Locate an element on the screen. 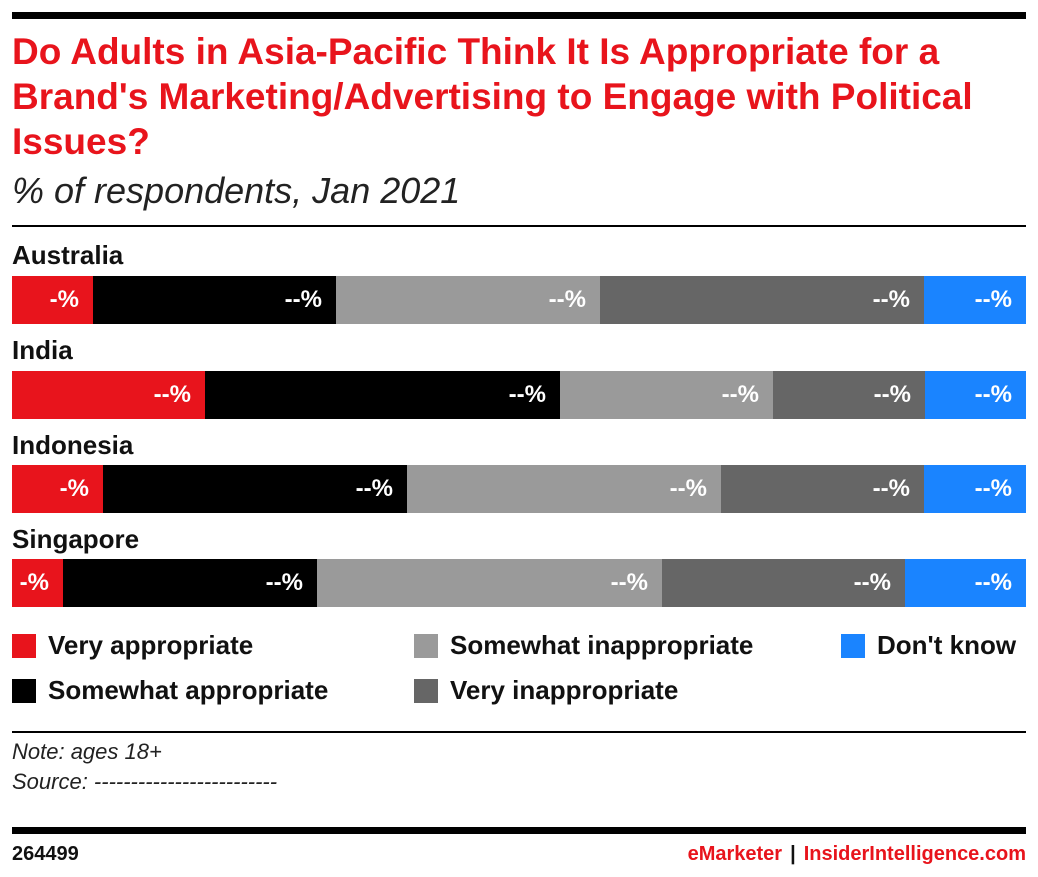 The image size is (1038, 877). country-label: Indonesia is located at coordinates (73, 445).